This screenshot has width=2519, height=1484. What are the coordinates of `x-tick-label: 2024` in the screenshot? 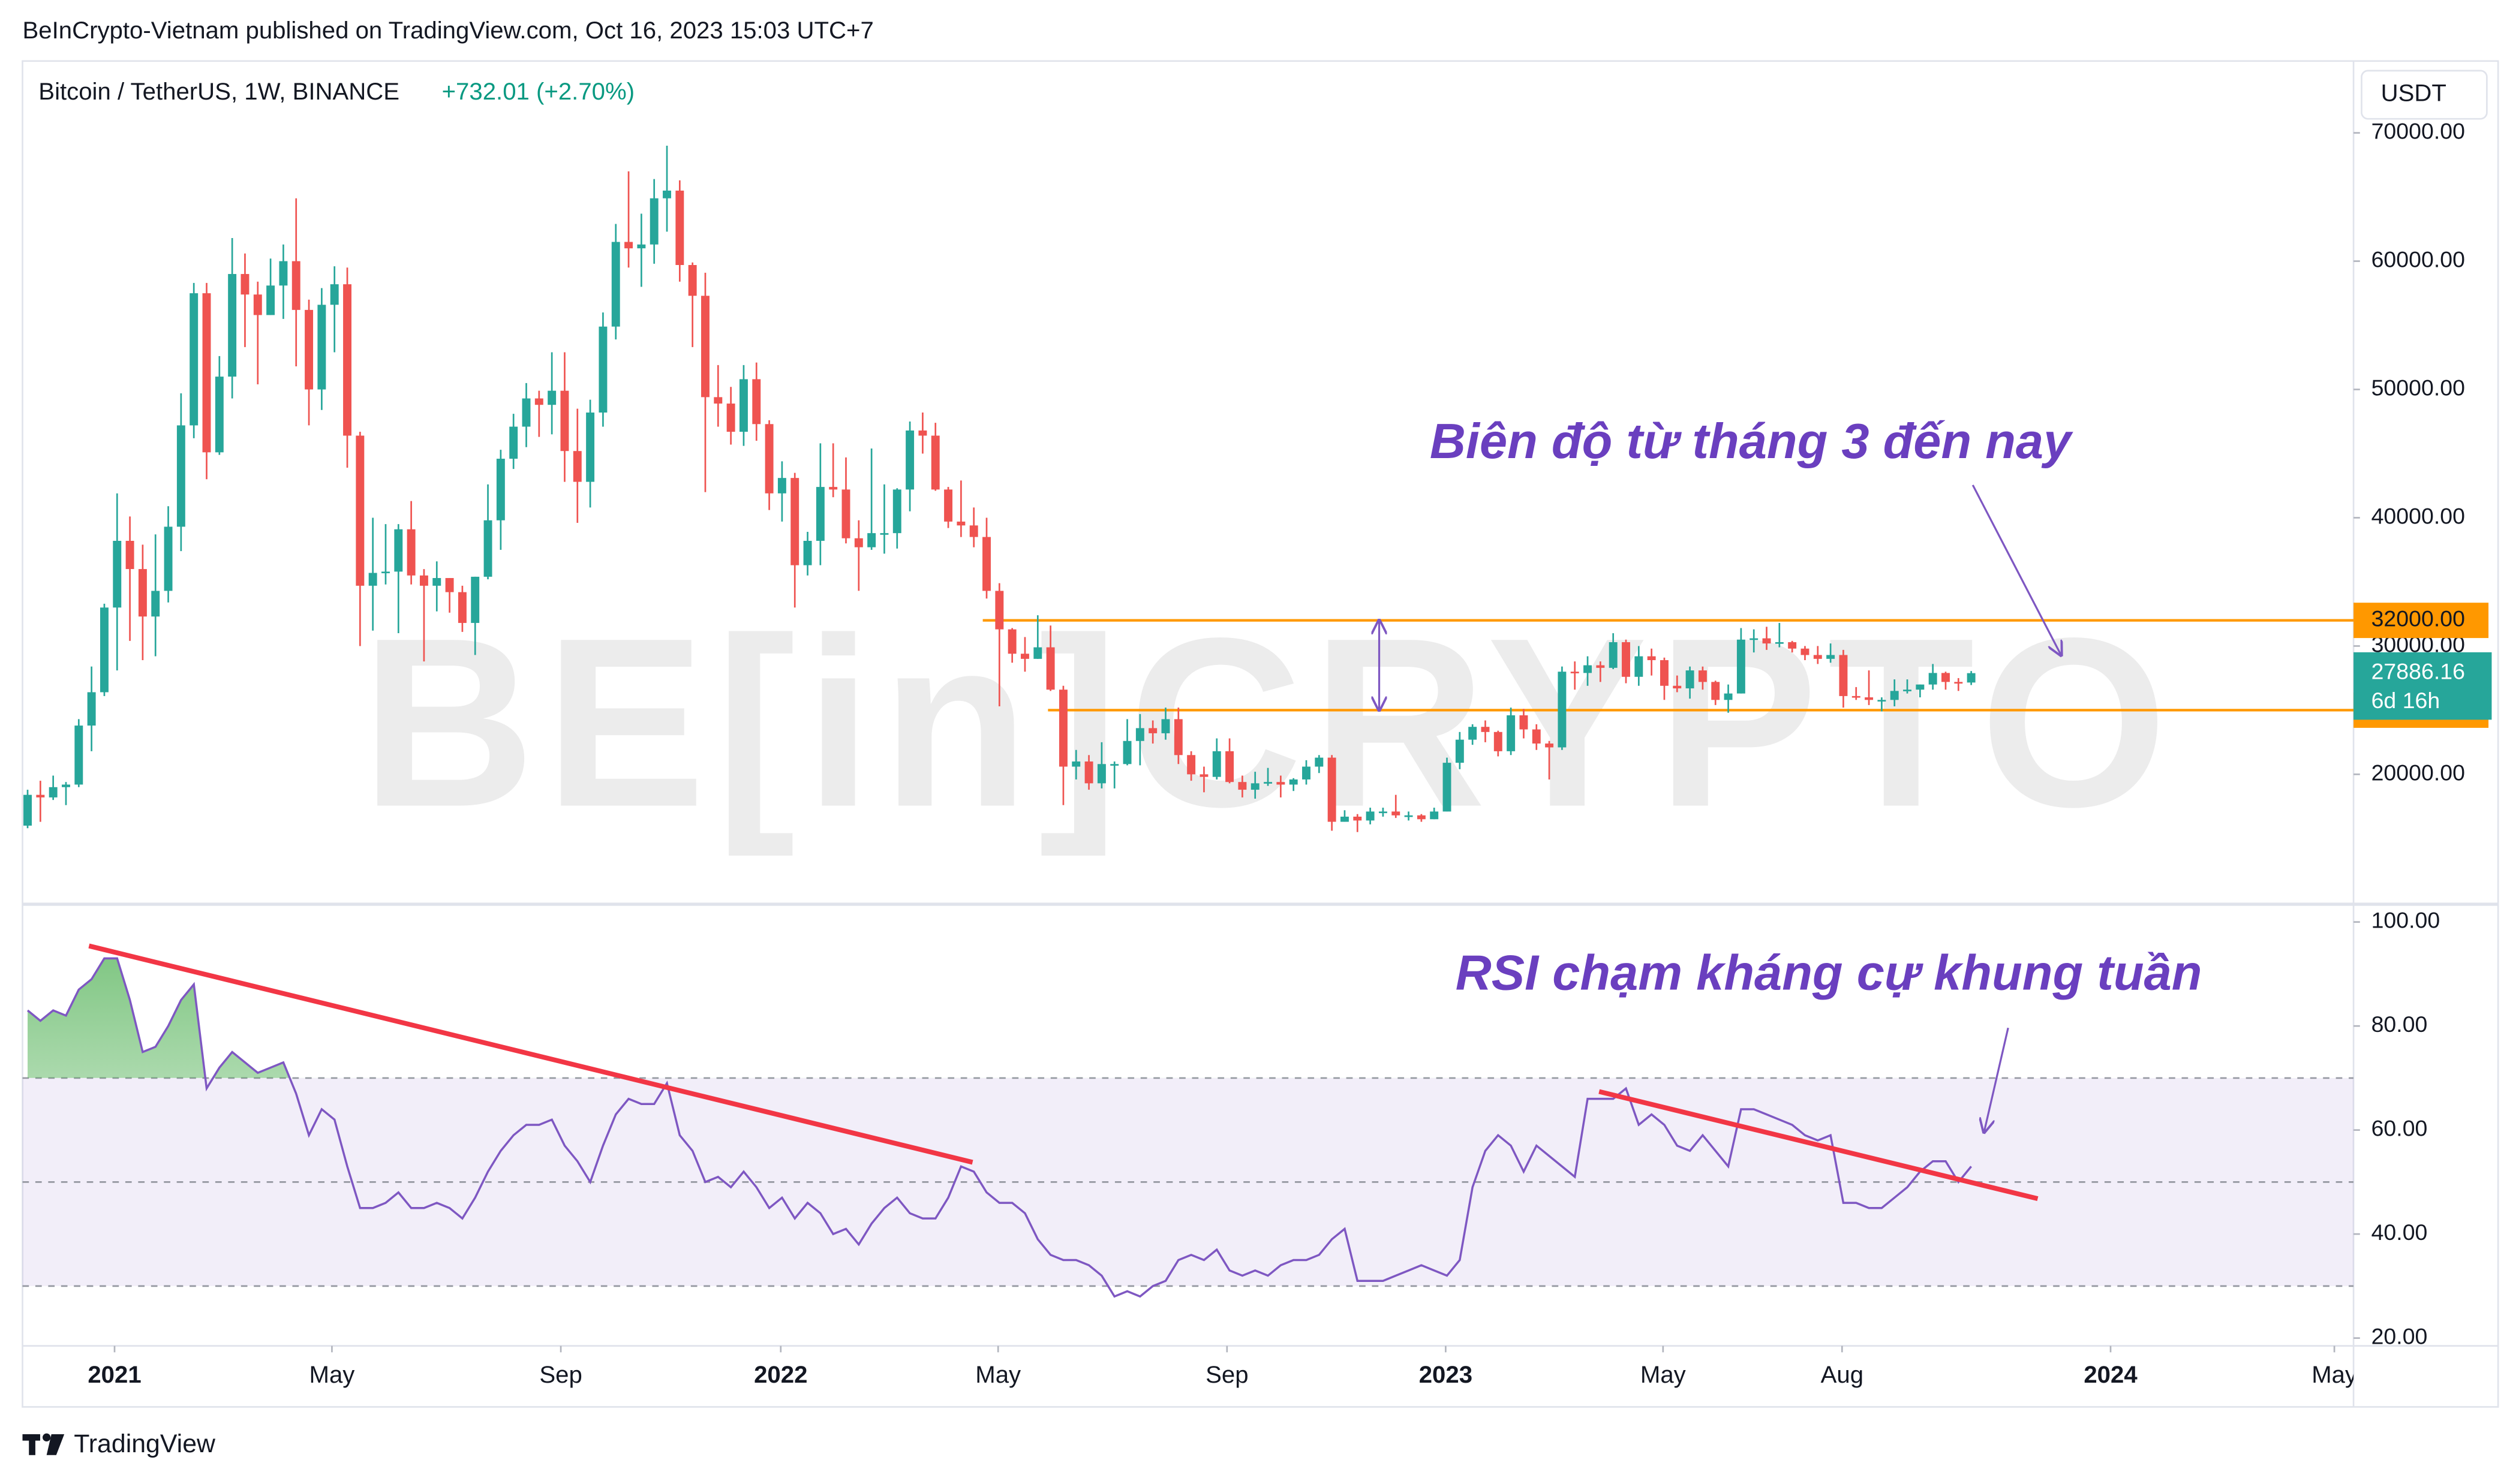 It's located at (2111, 1375).